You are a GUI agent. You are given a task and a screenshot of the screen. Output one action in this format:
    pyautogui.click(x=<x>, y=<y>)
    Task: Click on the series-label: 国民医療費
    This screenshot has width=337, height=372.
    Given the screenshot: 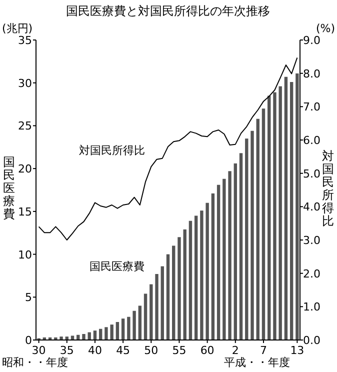 What is the action you would take?
    pyautogui.click(x=117, y=266)
    